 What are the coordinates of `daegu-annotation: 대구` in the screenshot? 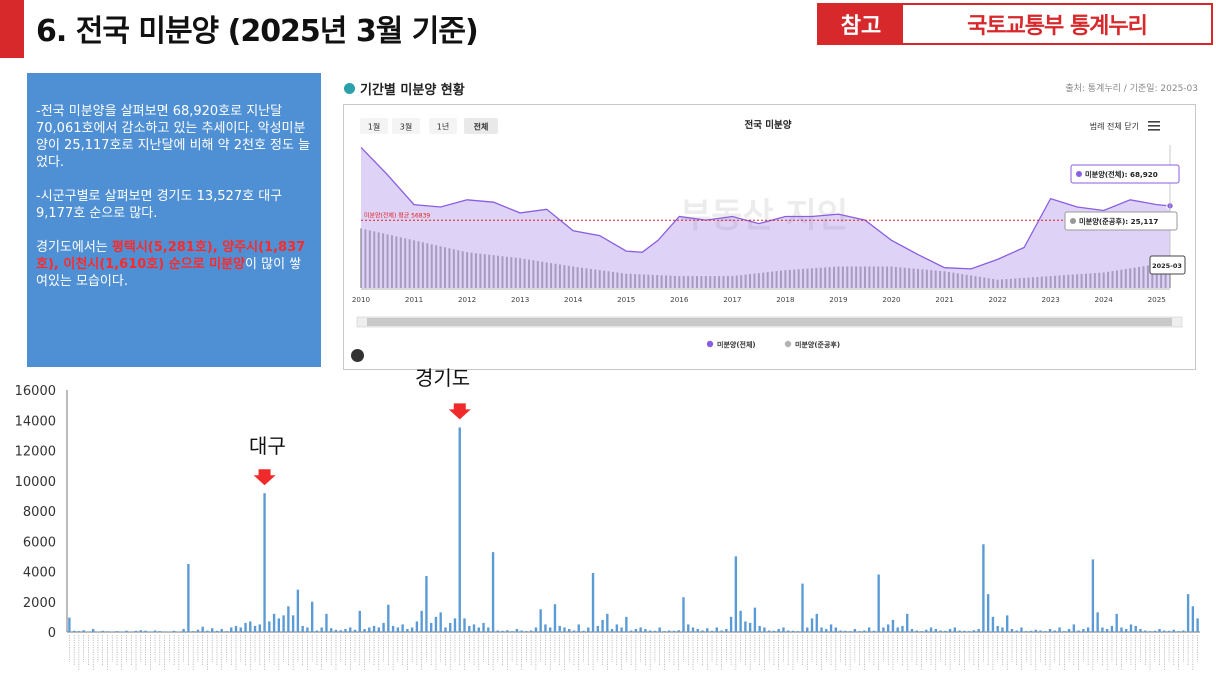 It's located at (267, 446).